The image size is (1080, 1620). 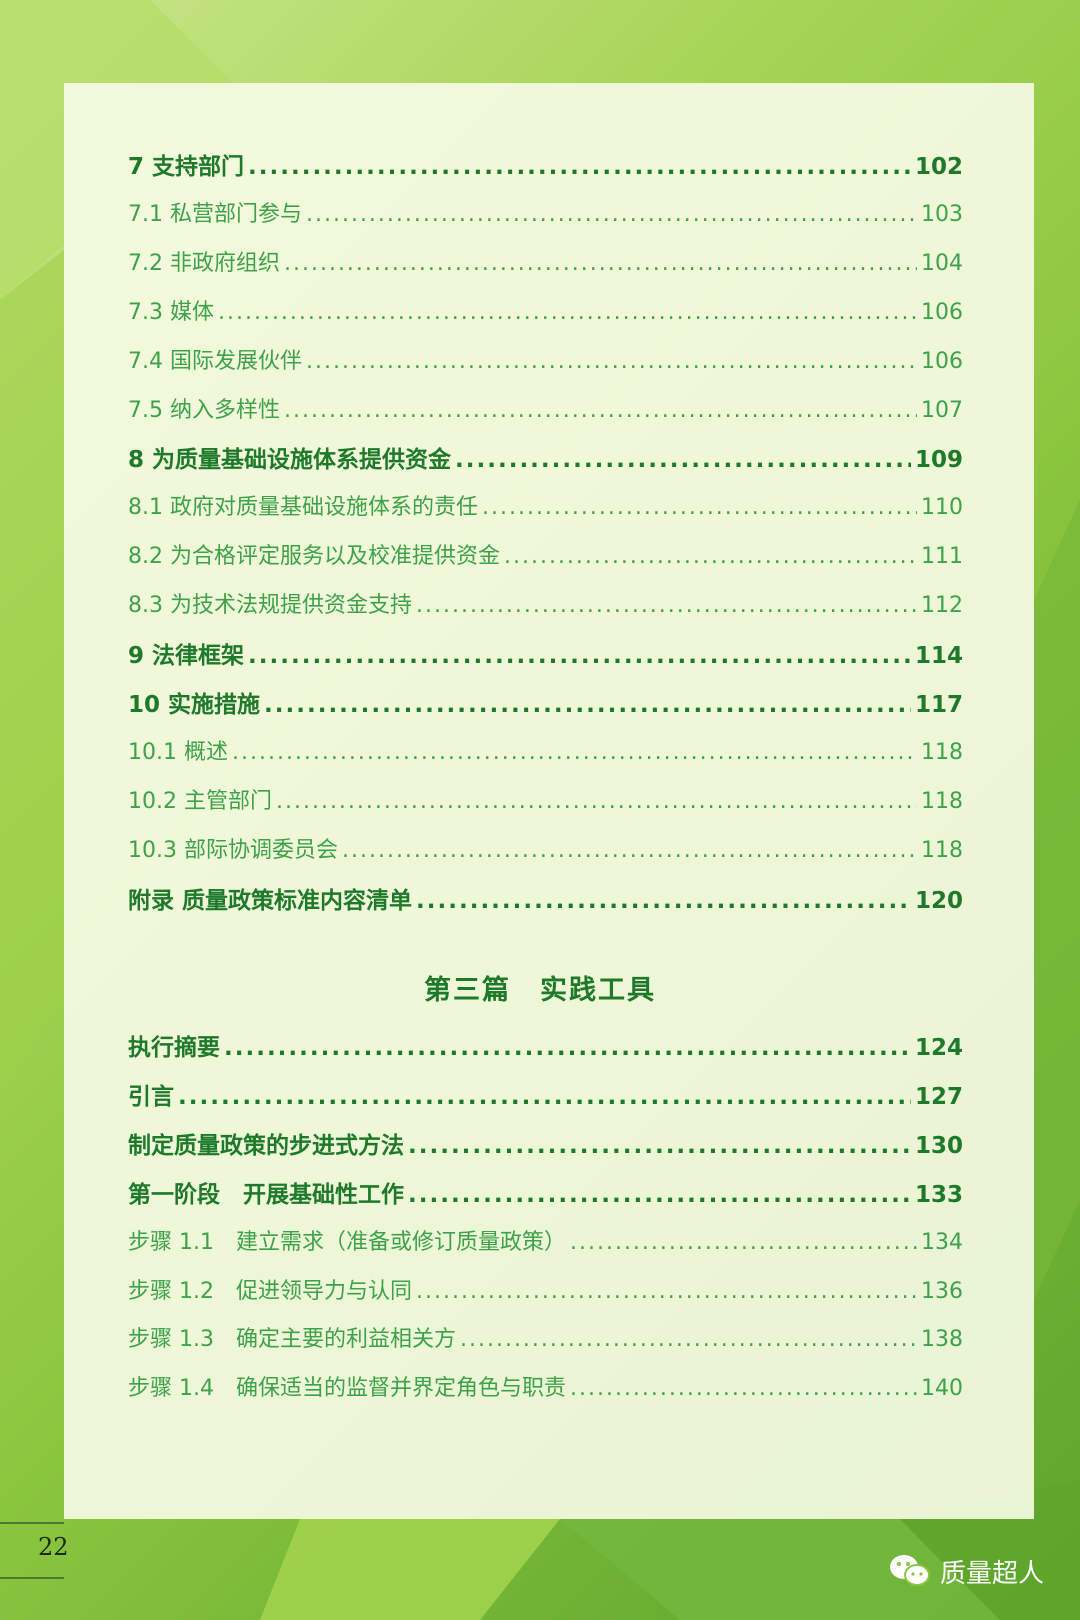 I want to click on toc-entry: 步骤 1.1 建立需求（准备或修订质量政策） 134, so click(x=545, y=1239).